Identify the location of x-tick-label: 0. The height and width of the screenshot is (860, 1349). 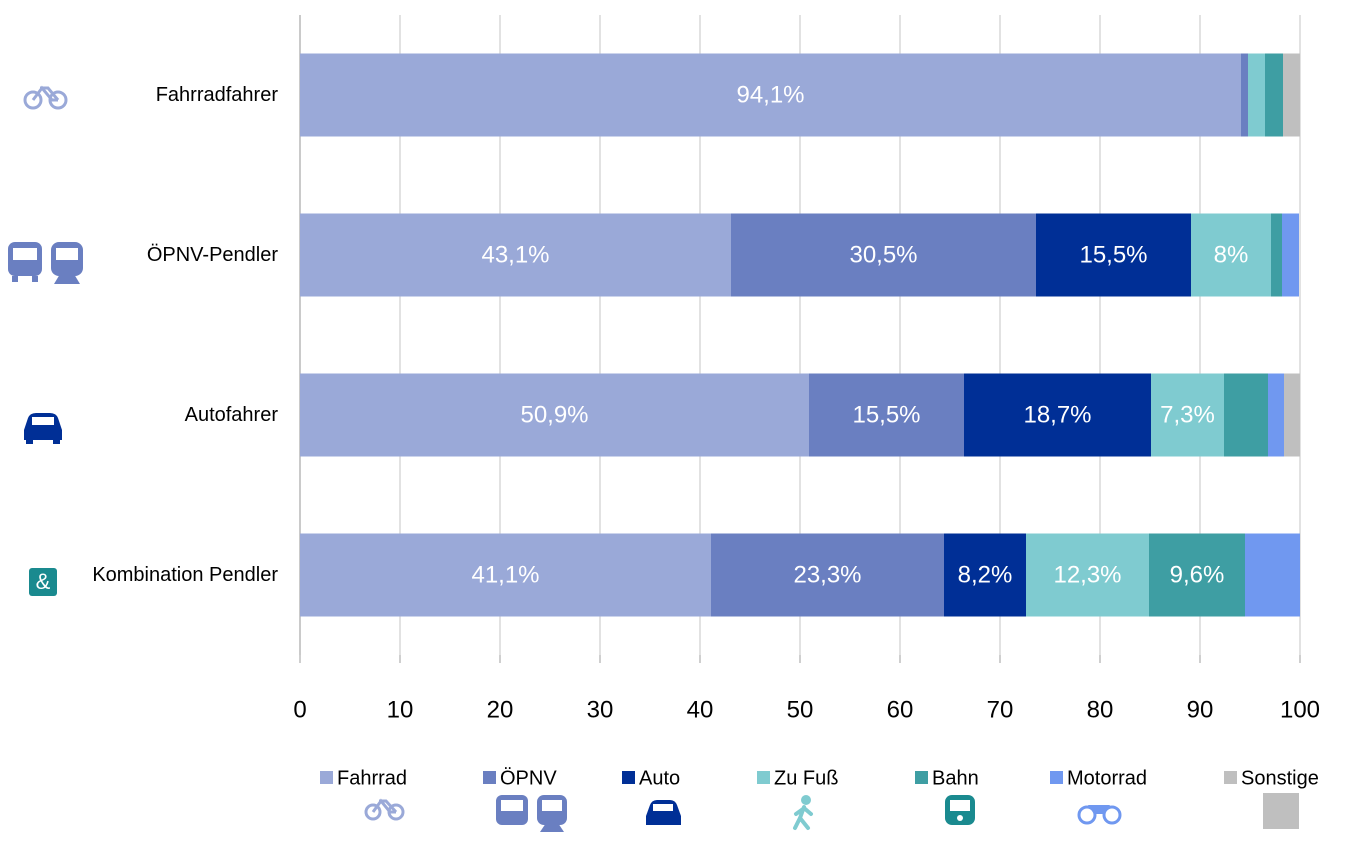
(299, 709).